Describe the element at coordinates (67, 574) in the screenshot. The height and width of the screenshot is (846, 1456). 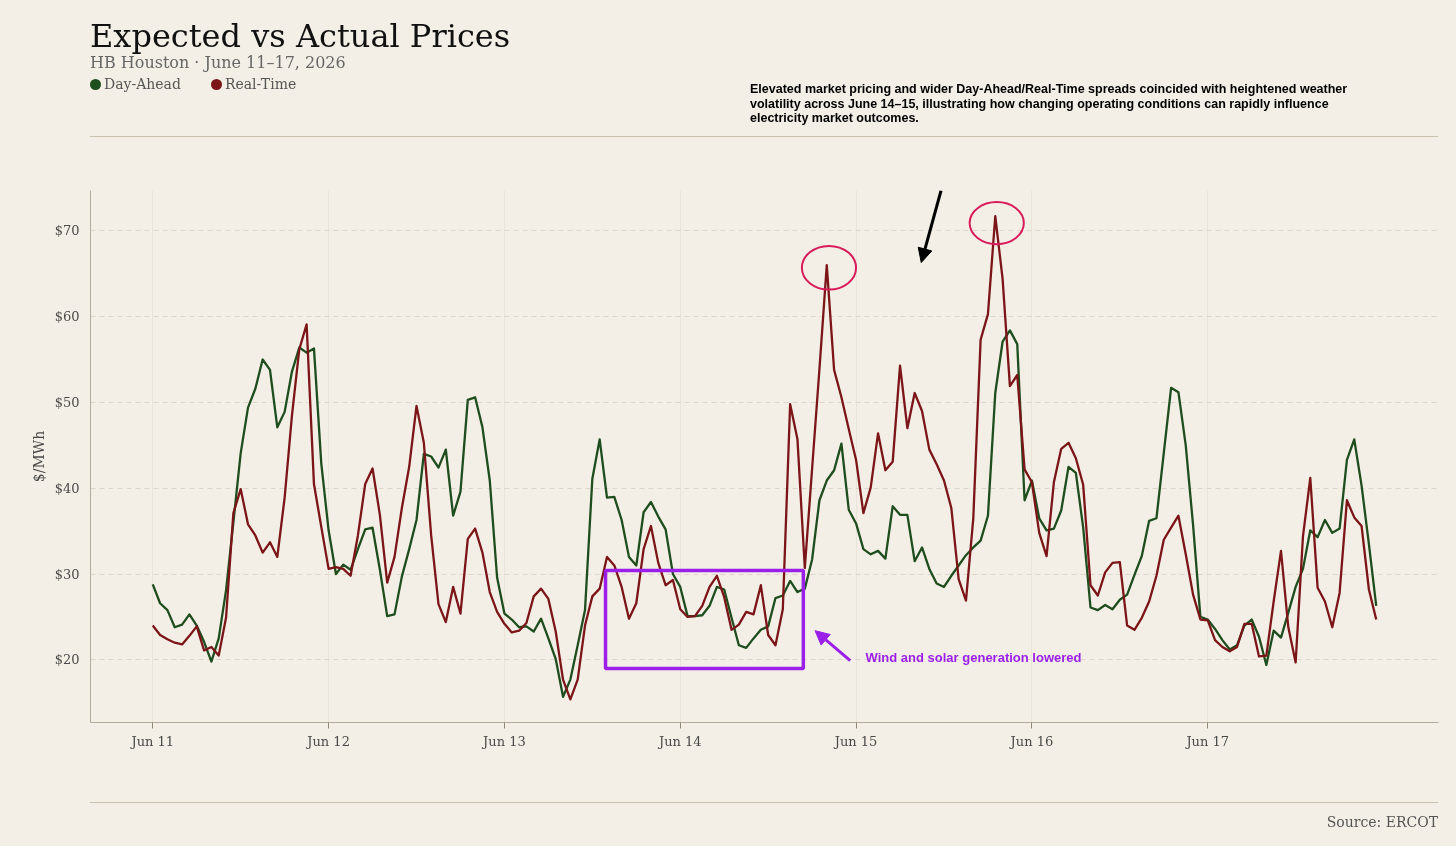
I see `y-tick-label: $30` at that location.